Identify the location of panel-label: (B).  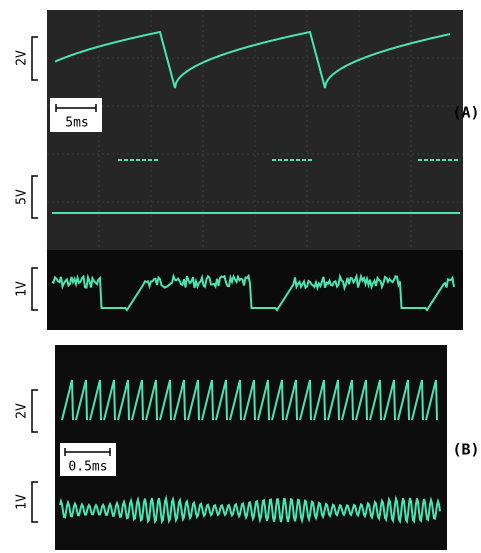
(465, 450).